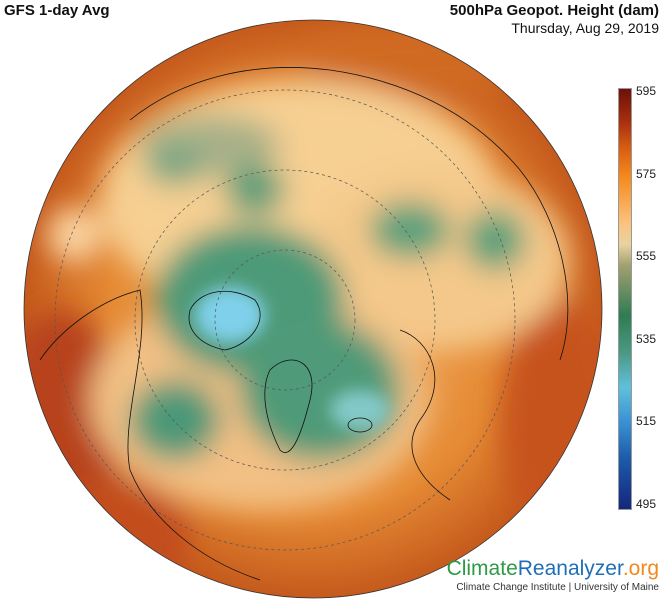  What do you see at coordinates (646, 256) in the screenshot?
I see `colorbar-tick: 555` at bounding box center [646, 256].